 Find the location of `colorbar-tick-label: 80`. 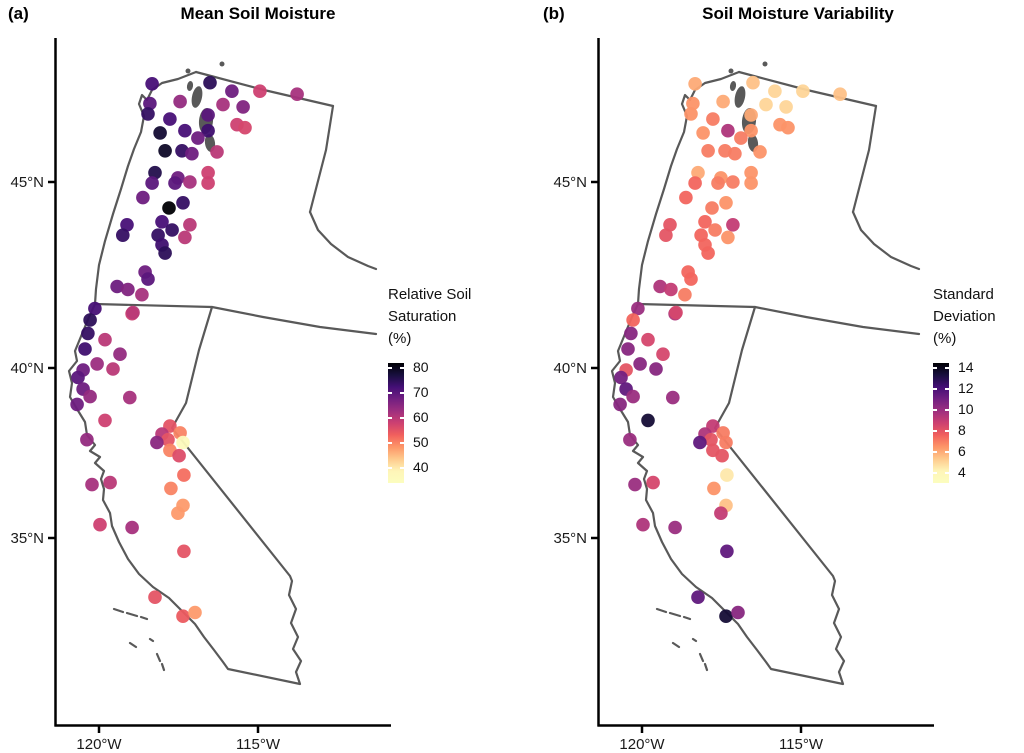

colorbar-tick-label: 80 is located at coordinates (421, 367).